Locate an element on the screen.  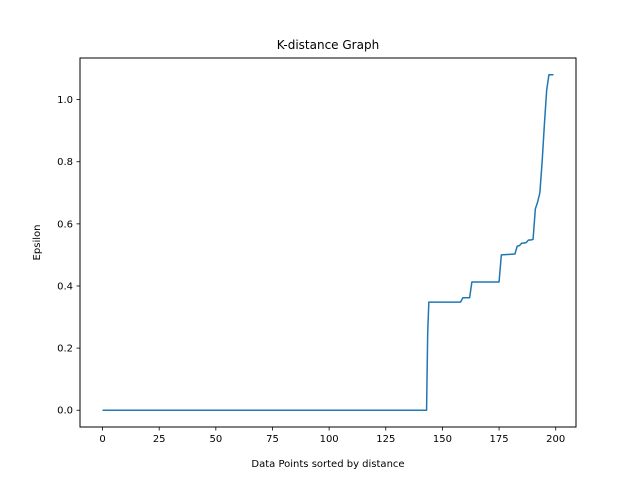
x-tick-label: 150 is located at coordinates (442, 439).